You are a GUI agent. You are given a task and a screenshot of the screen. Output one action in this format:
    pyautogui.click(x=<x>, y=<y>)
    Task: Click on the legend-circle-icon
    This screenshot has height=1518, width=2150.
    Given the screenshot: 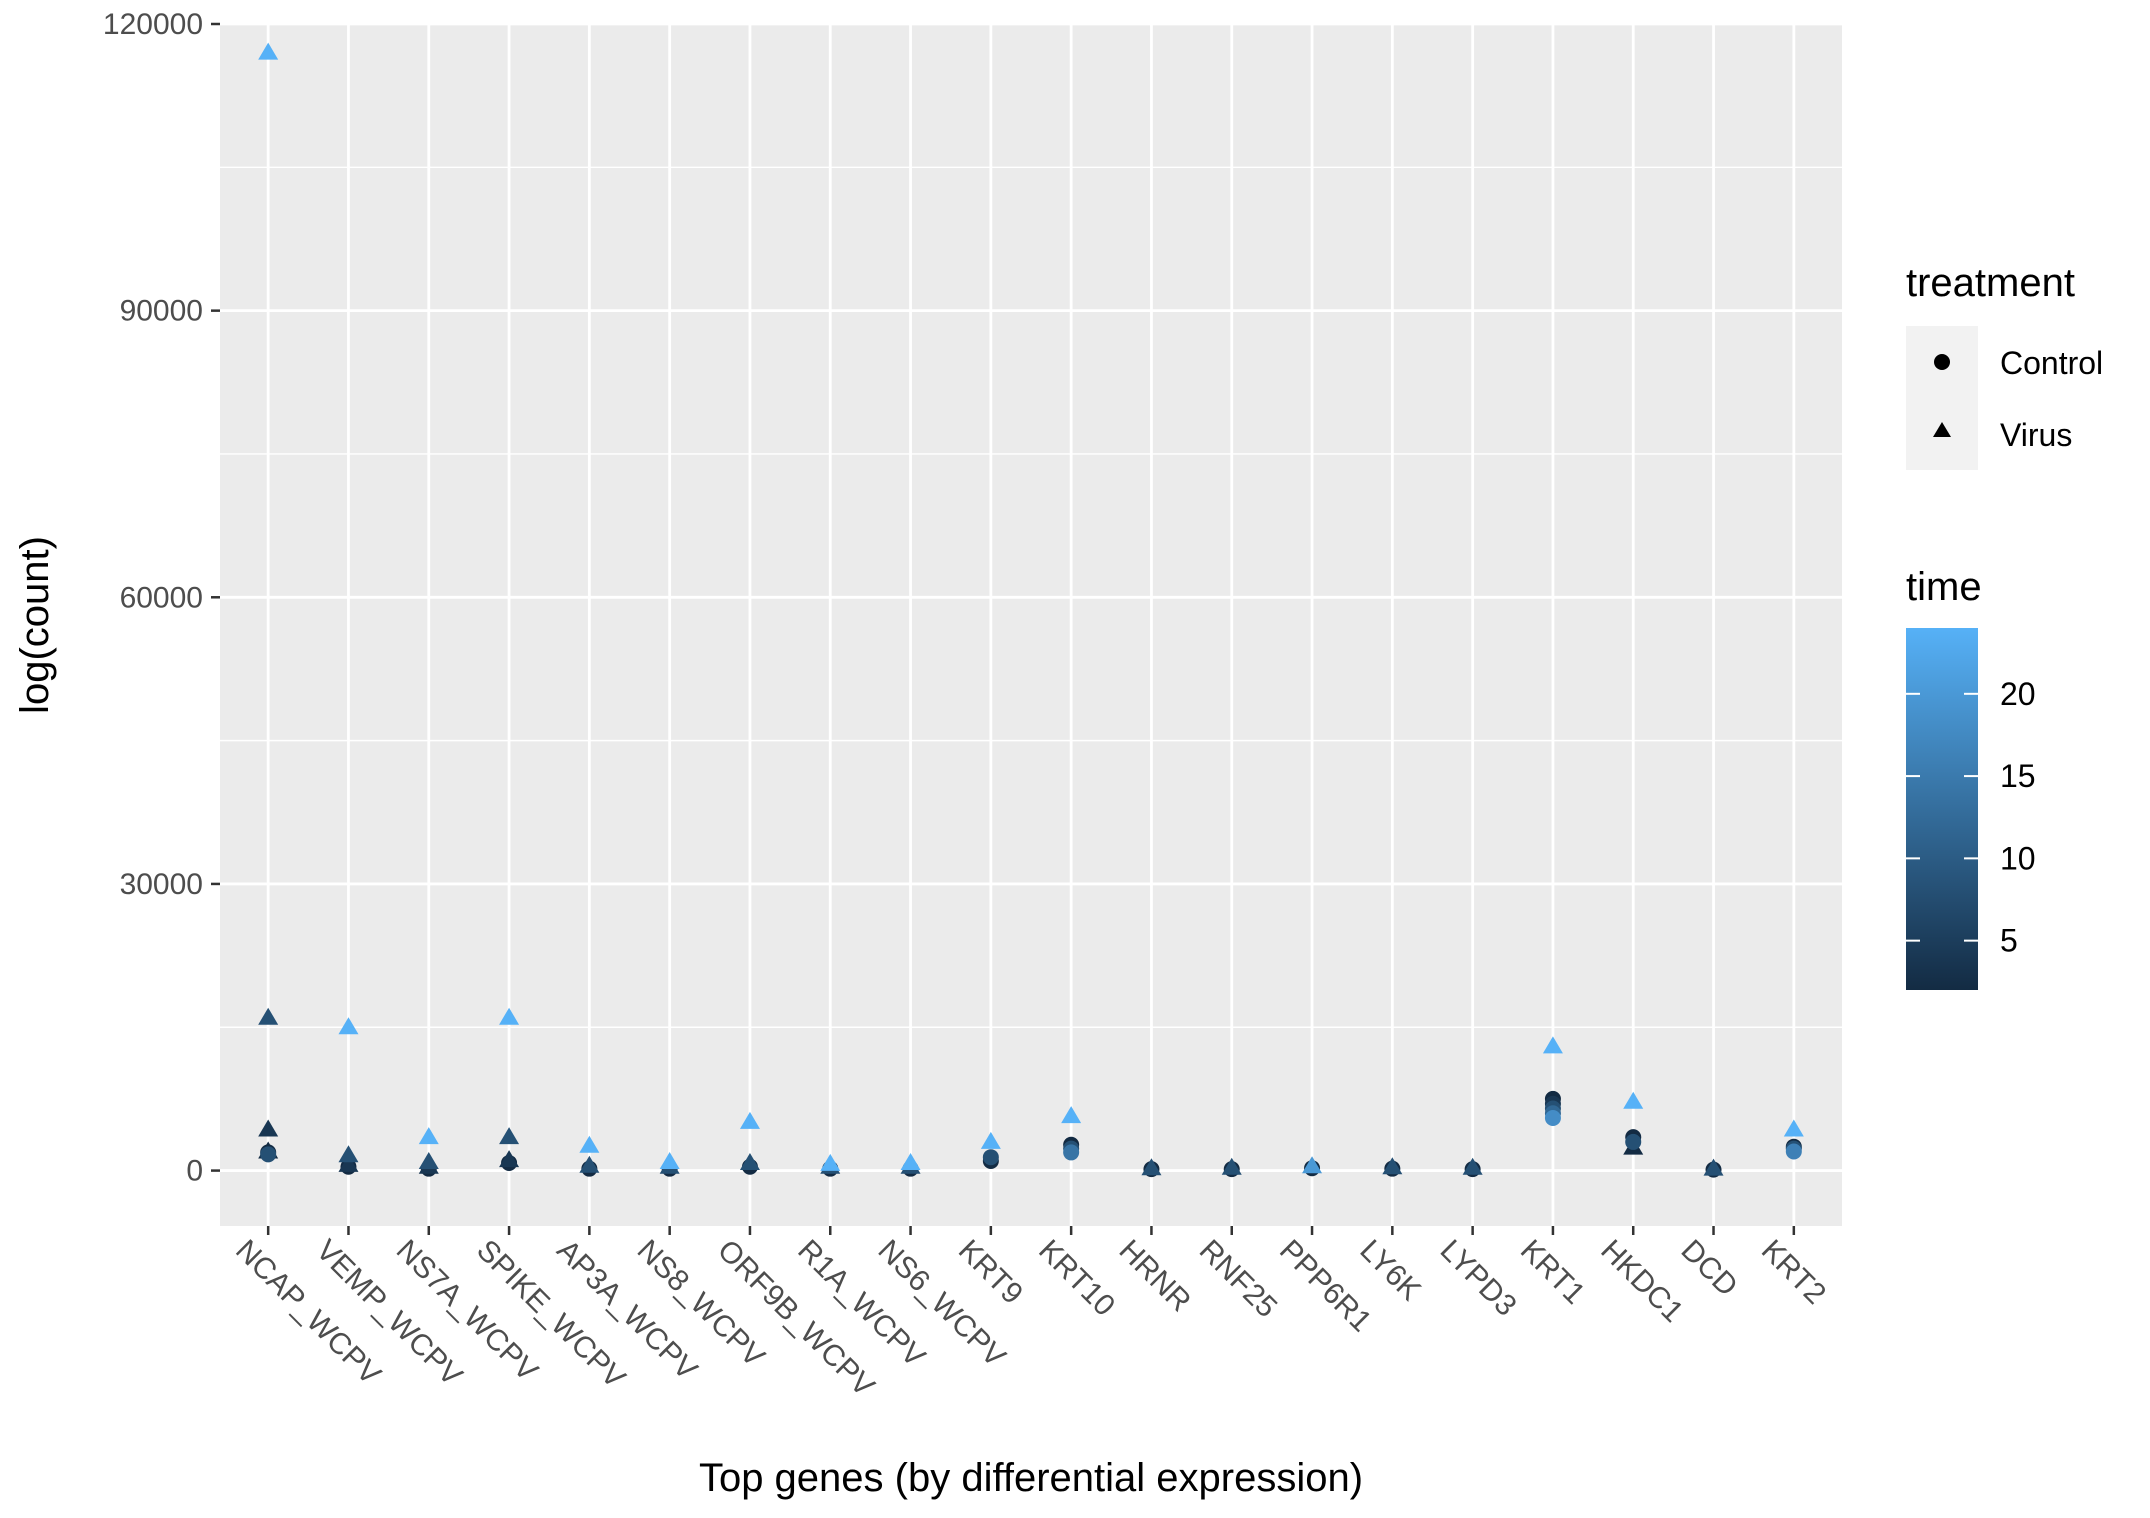 What is the action you would take?
    pyautogui.click(x=1942, y=362)
    